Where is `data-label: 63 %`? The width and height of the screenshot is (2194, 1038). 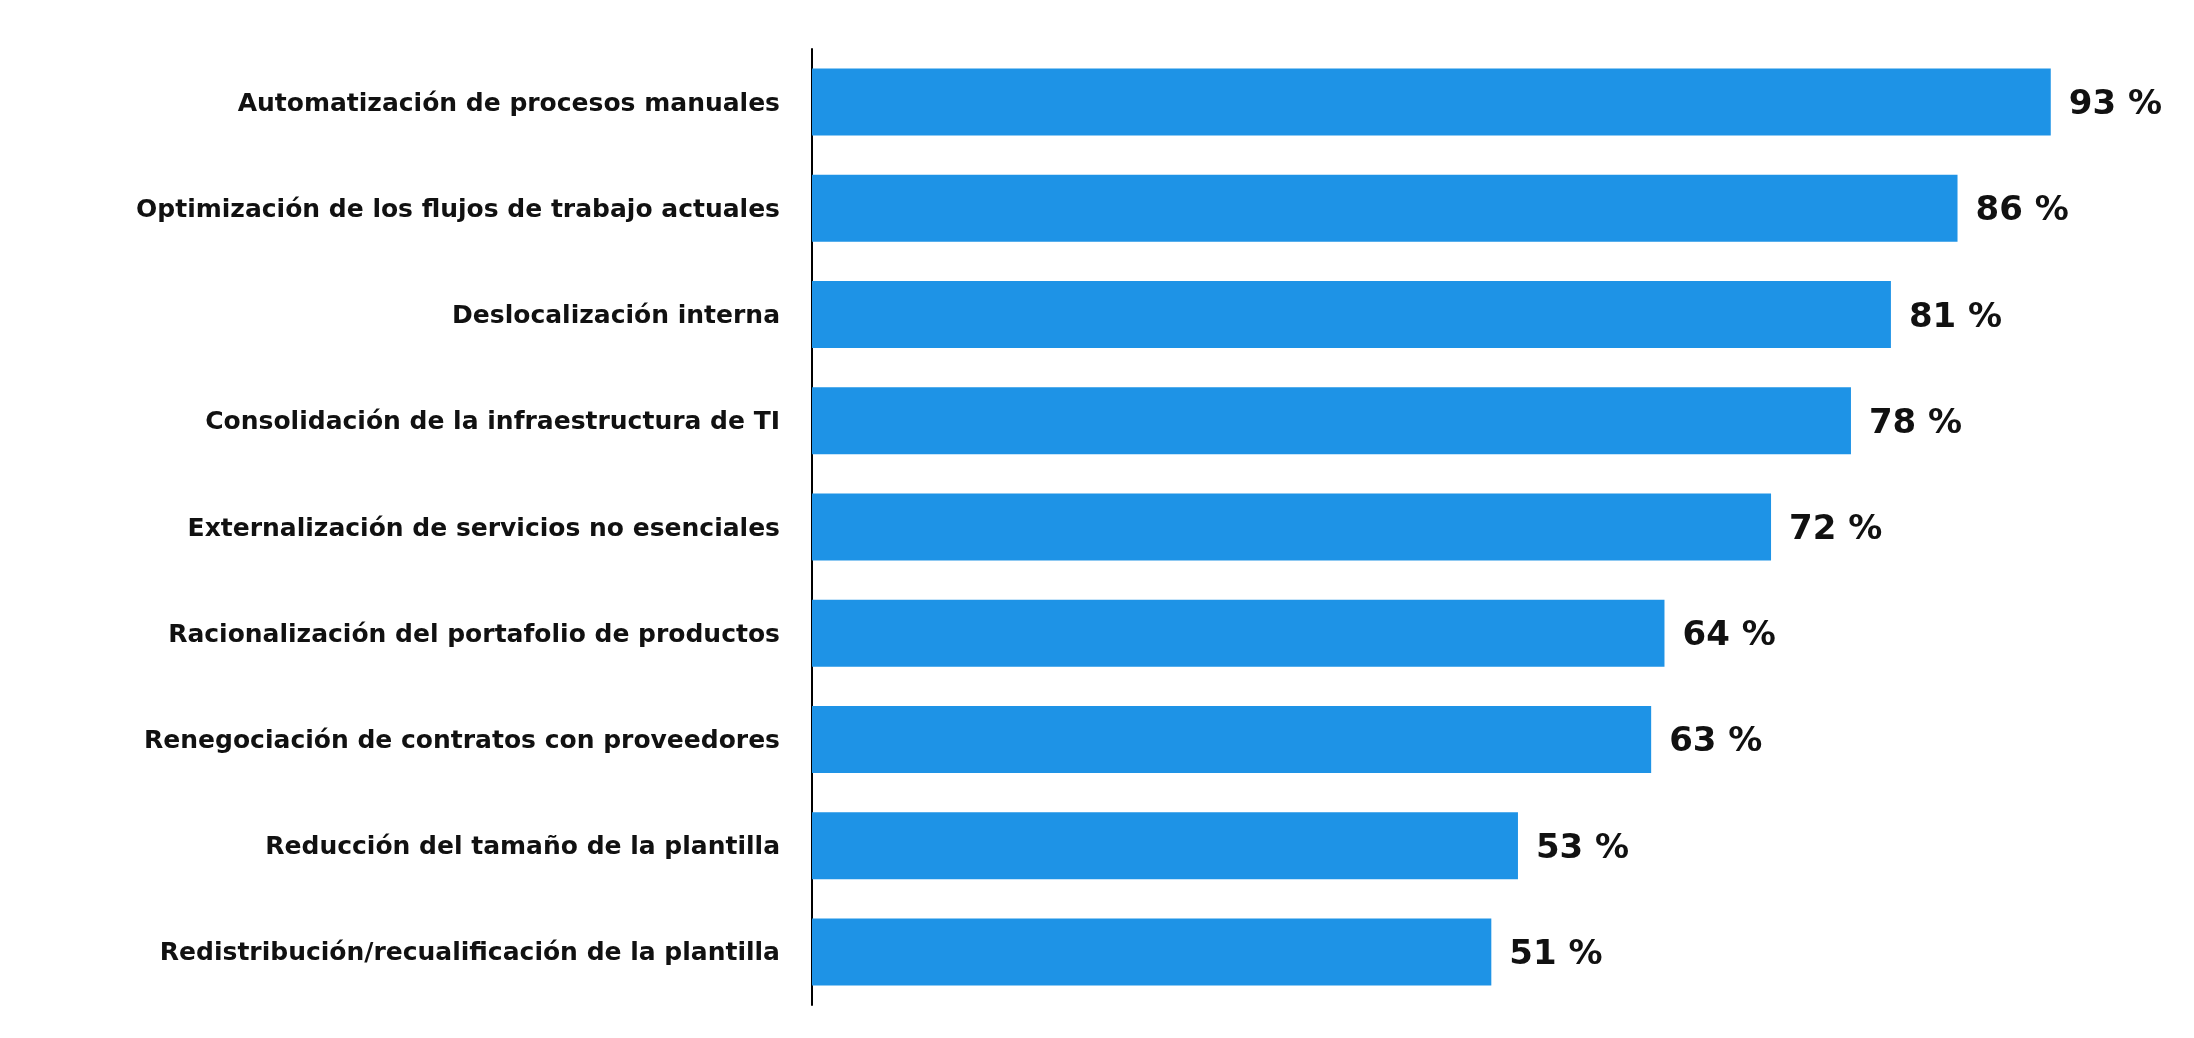
data-label: 63 % is located at coordinates (1716, 739).